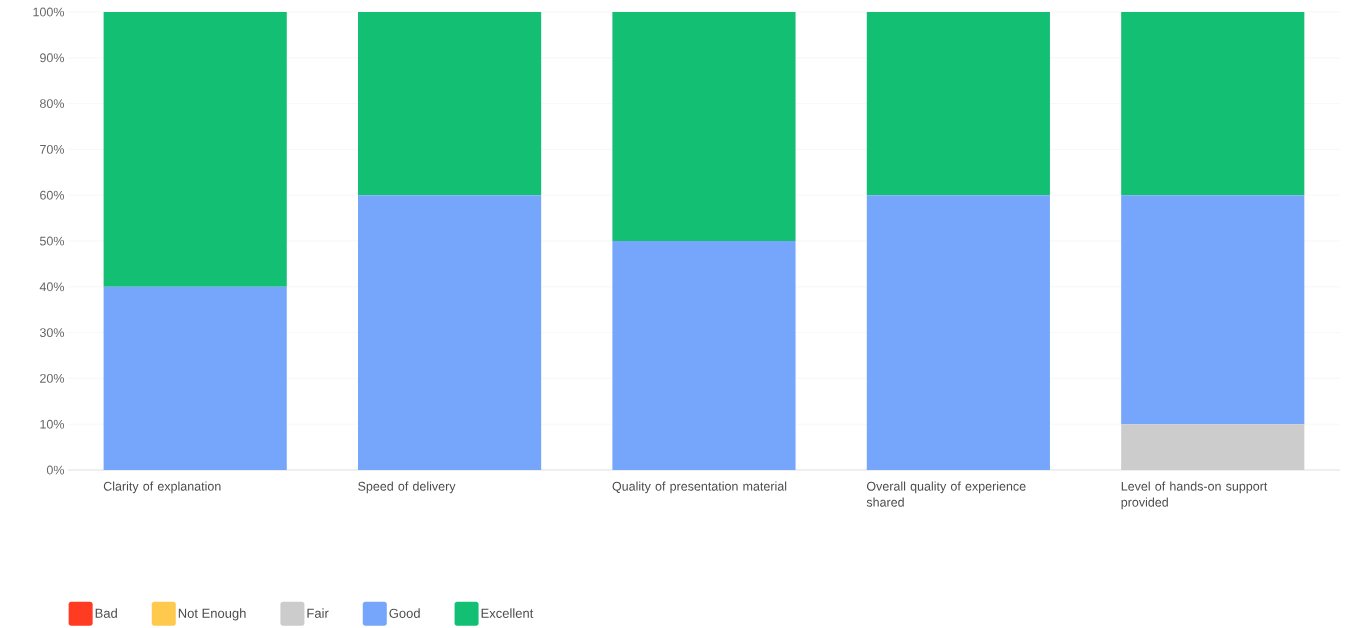 This screenshot has width=1351, height=628. Describe the element at coordinates (52, 333) in the screenshot. I see `y-tick-label: 30%` at that location.